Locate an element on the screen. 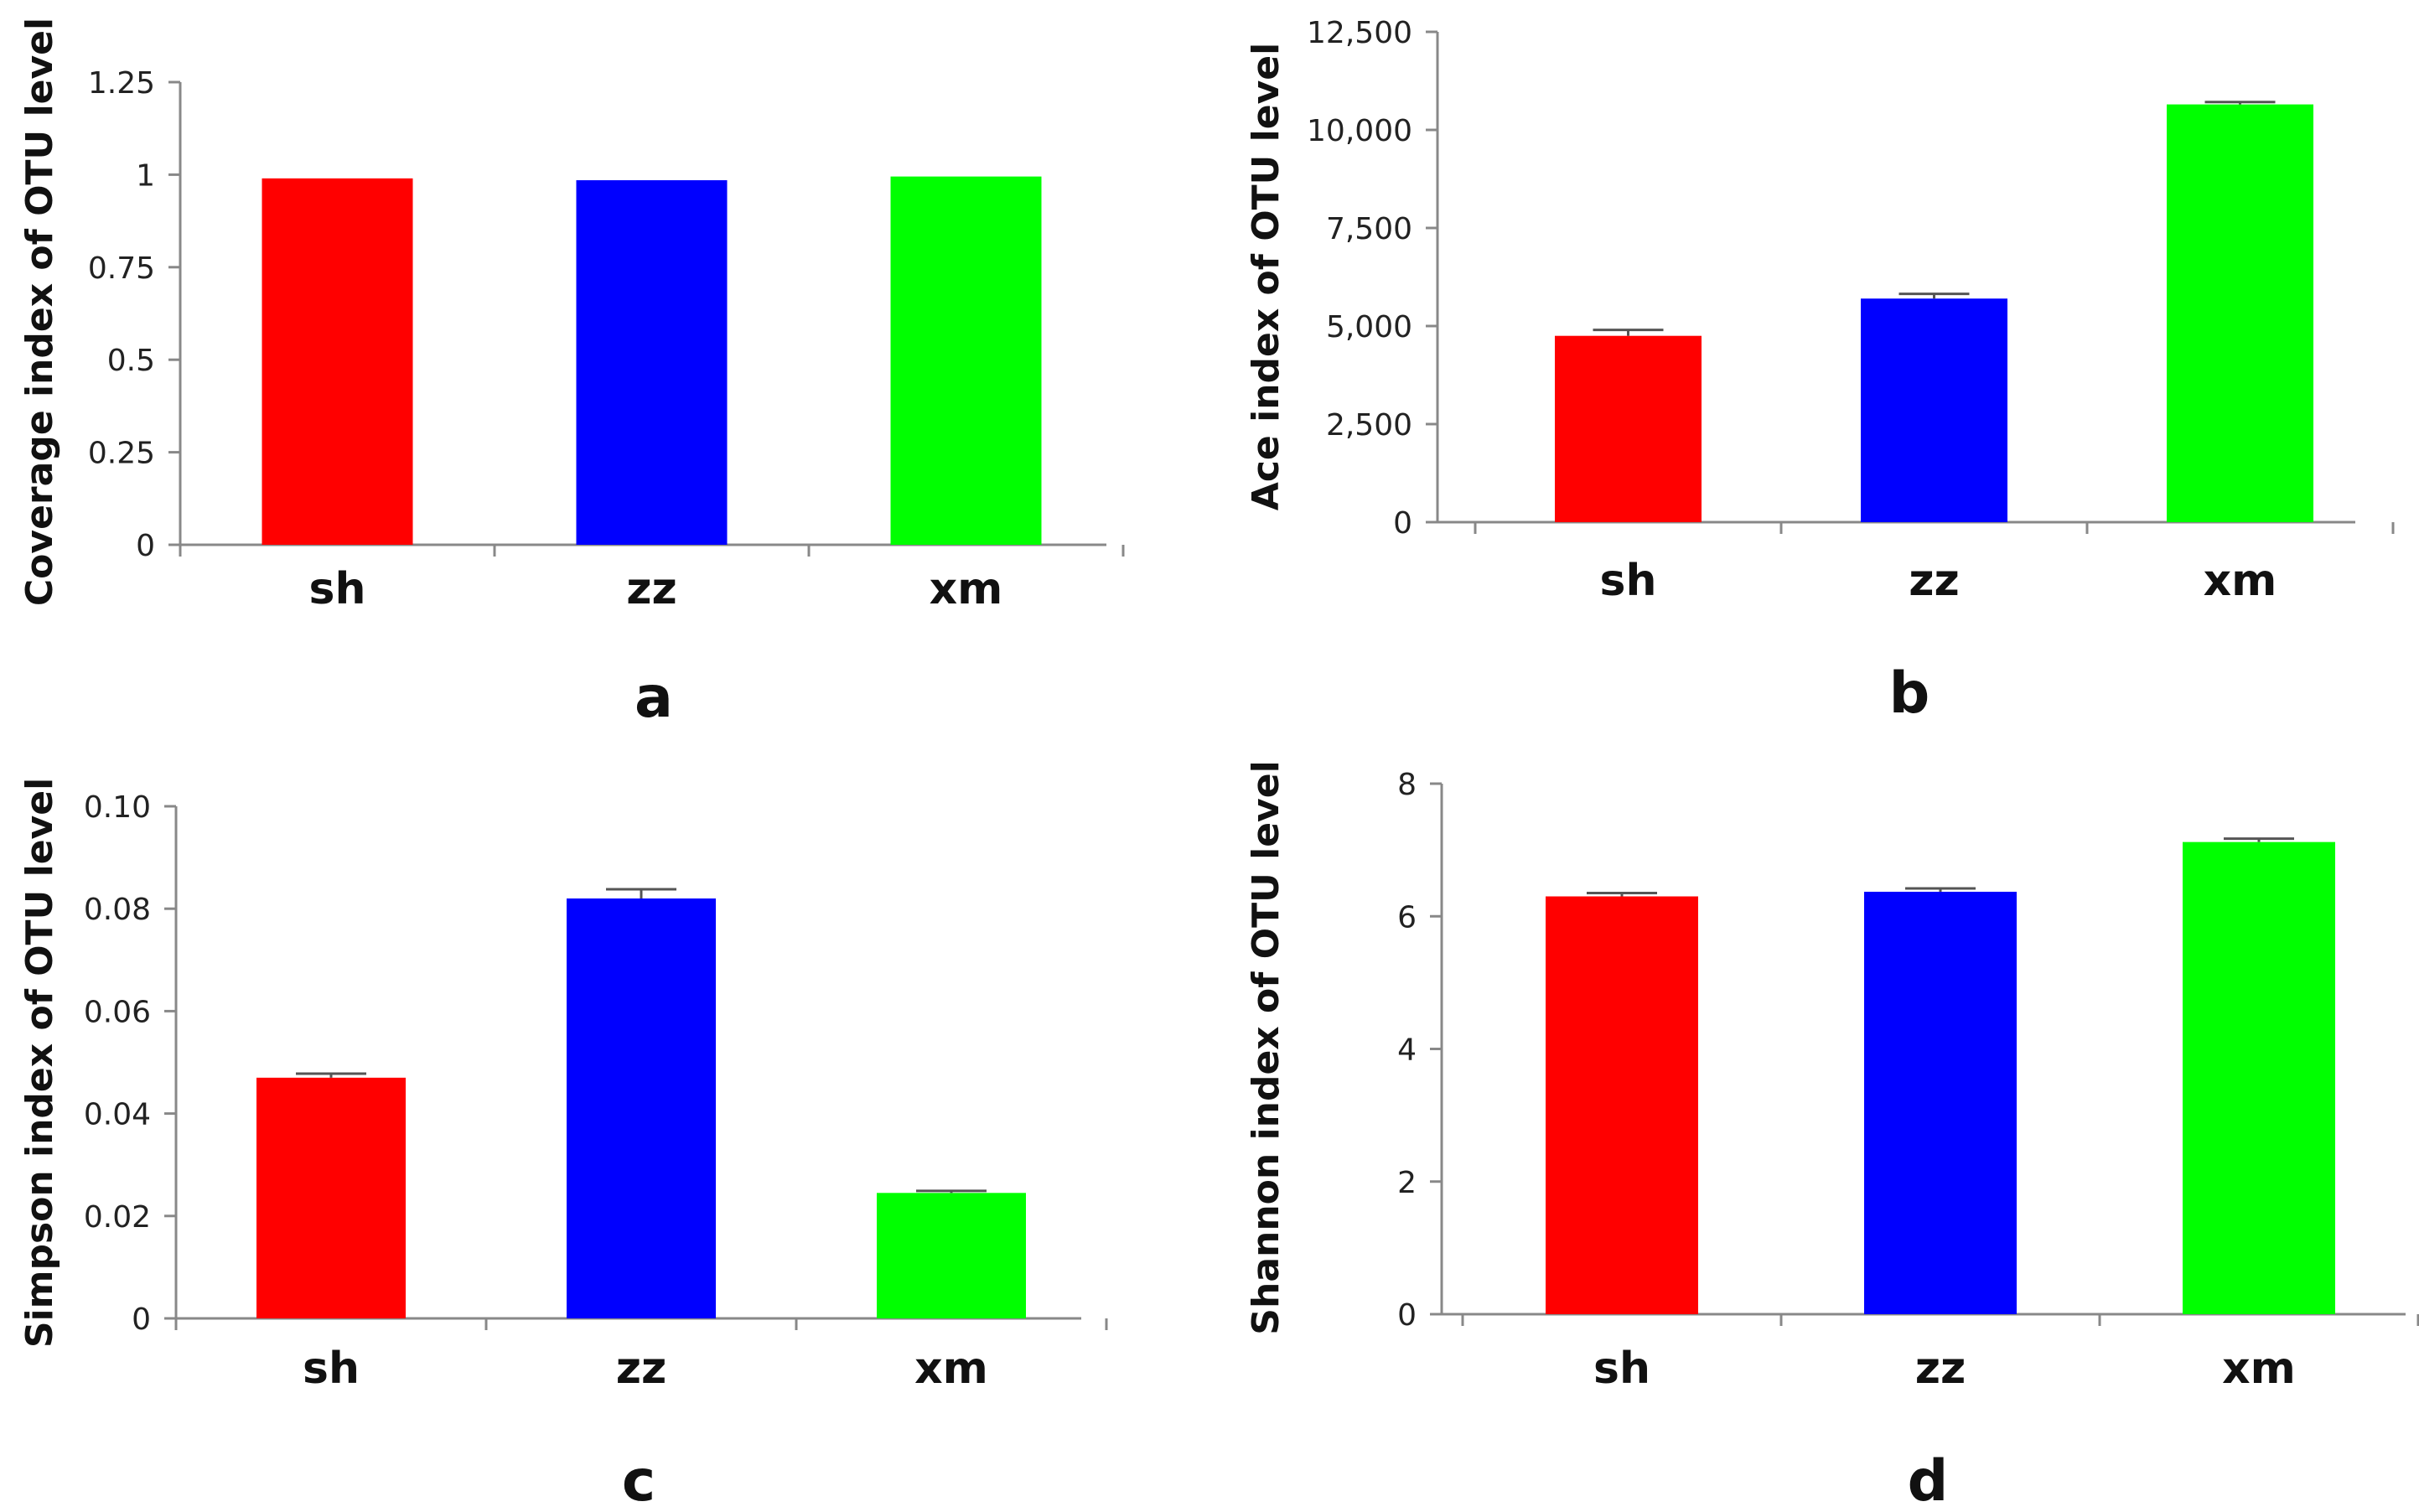 The height and width of the screenshot is (1512, 2419). category-label-b-xm: xm is located at coordinates (2240, 581).